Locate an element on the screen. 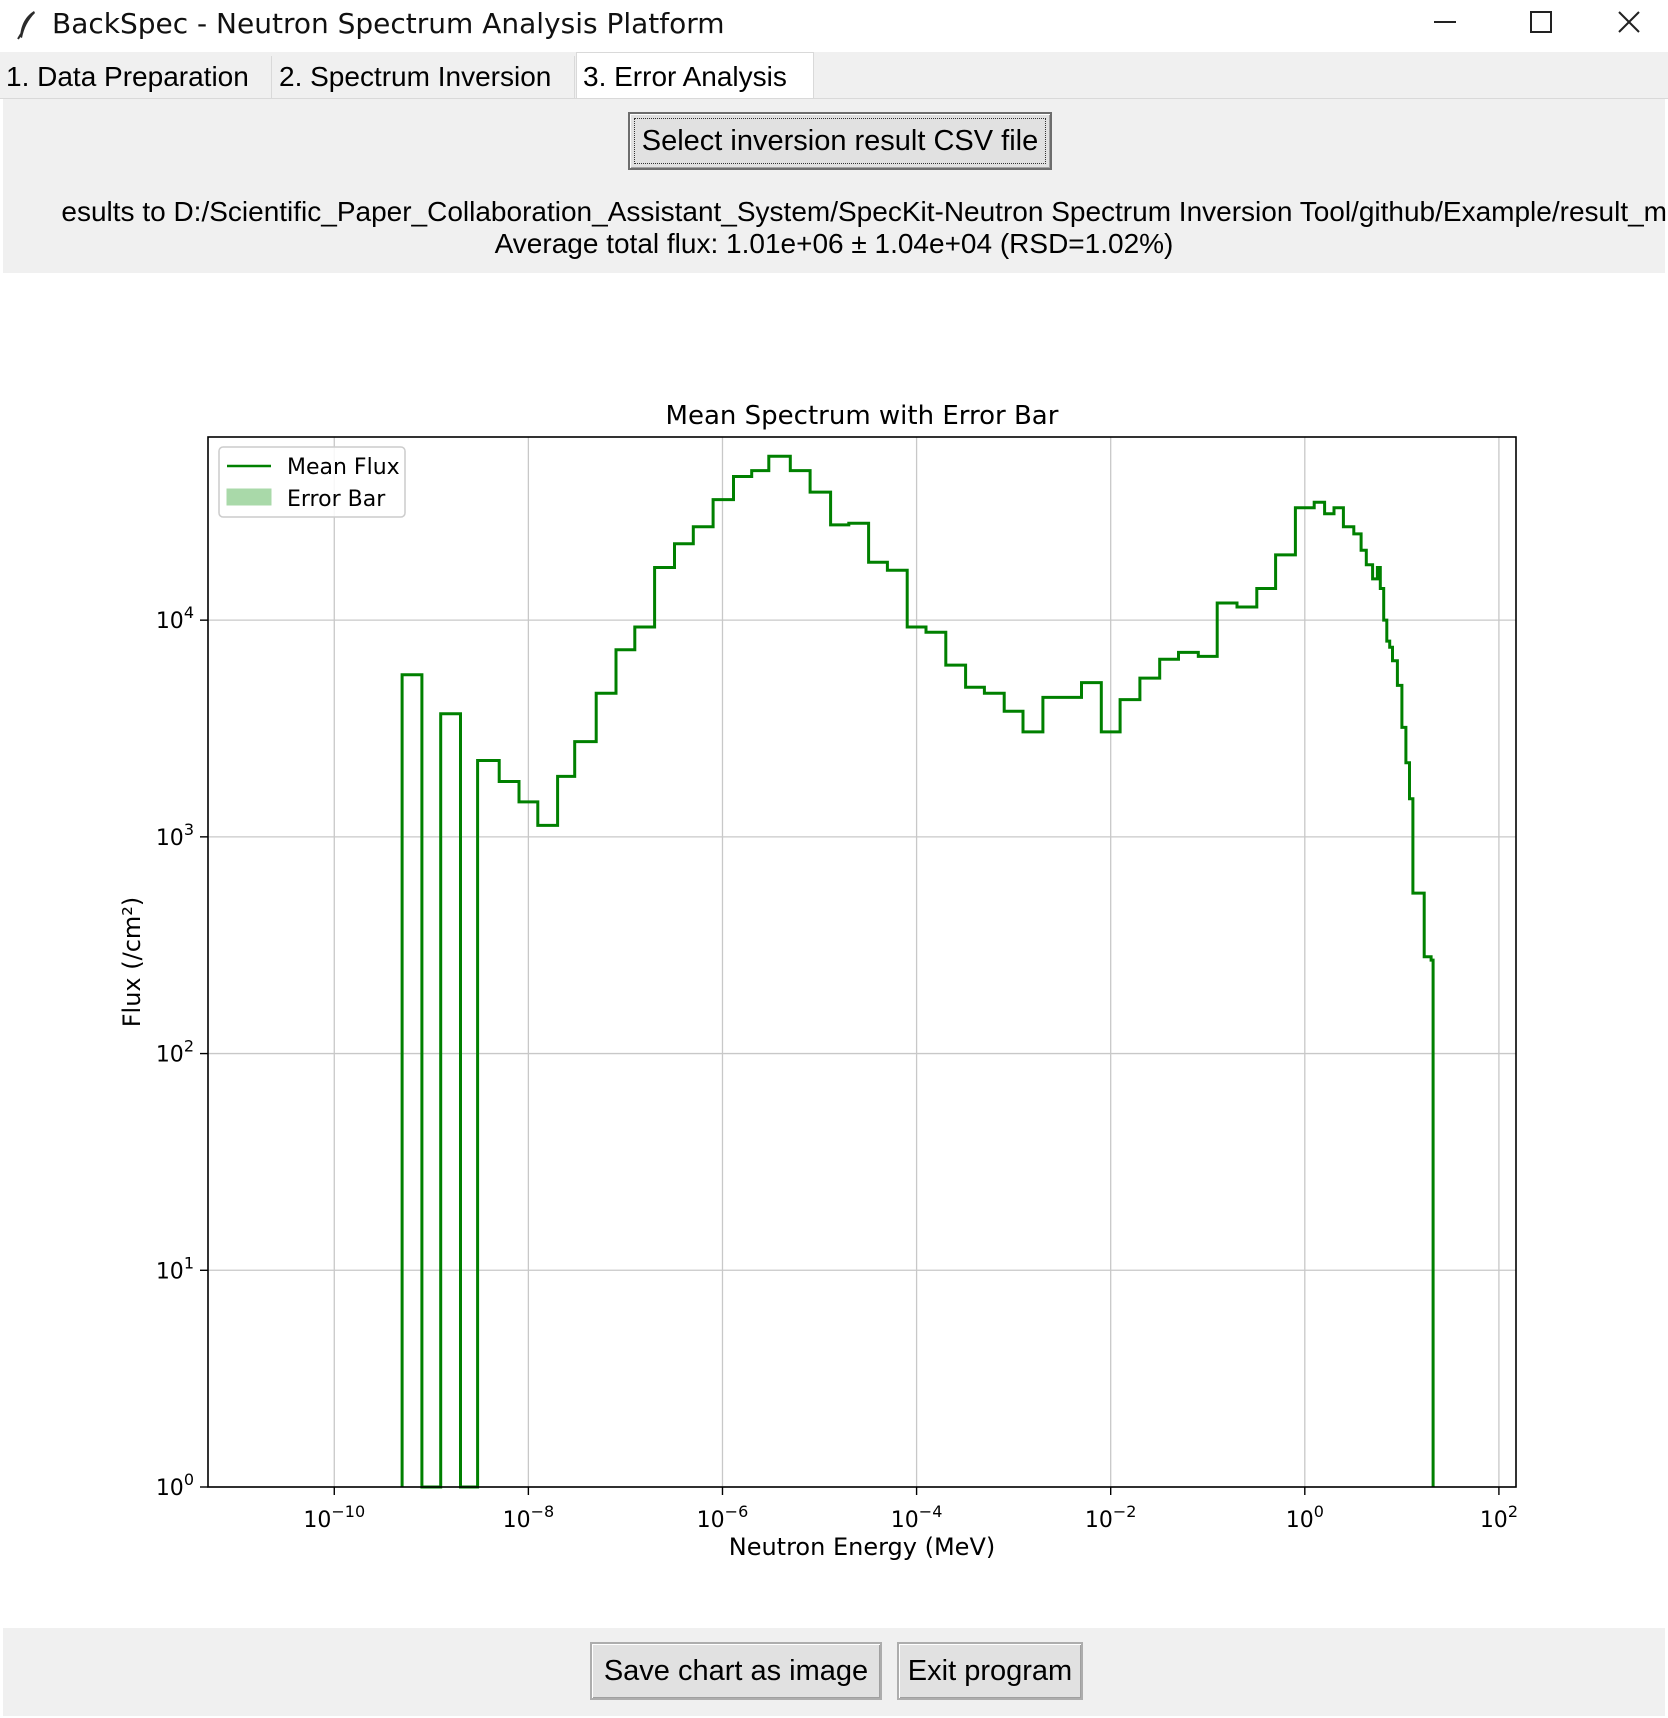 Image resolution: width=1668 pixels, height=1718 pixels. tab-error-analysis: 3. Error Analysis is located at coordinates (695, 75).